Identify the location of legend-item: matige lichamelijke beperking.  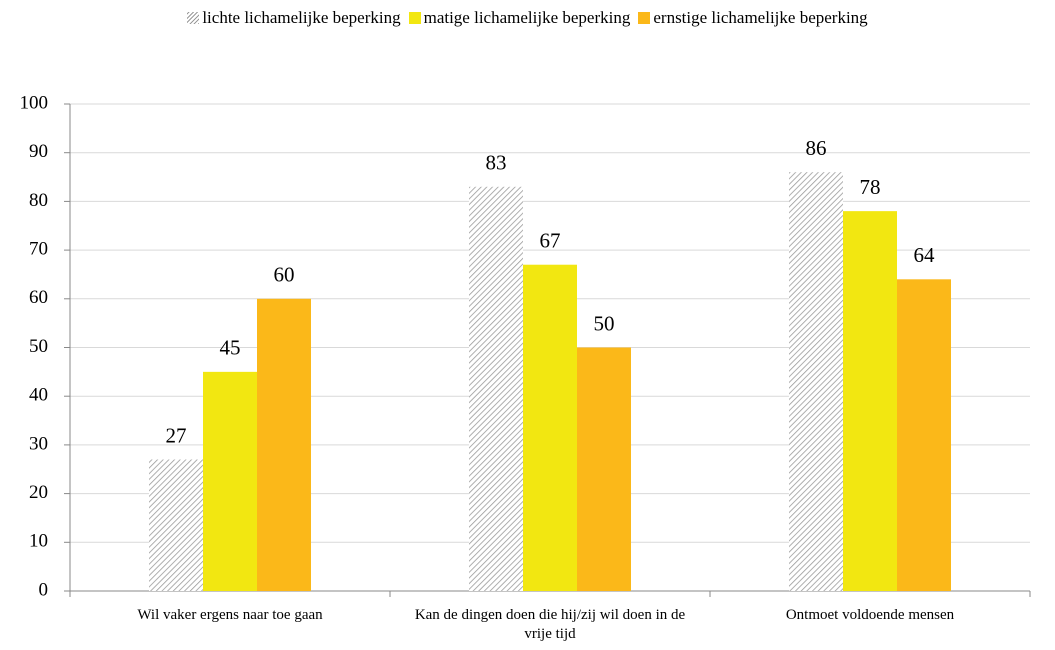
(519, 18).